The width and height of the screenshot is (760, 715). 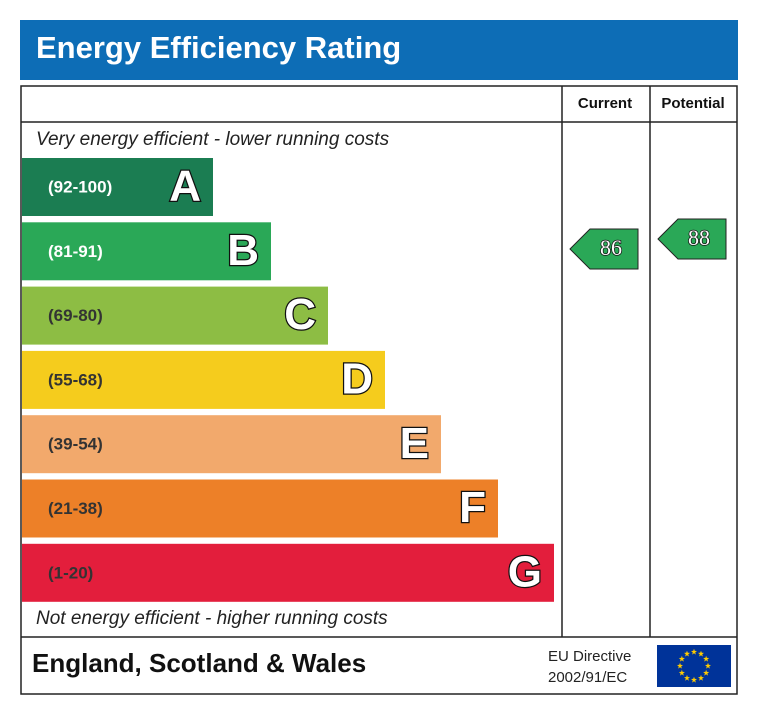 What do you see at coordinates (699, 237) in the screenshot?
I see `potential-value: 88` at bounding box center [699, 237].